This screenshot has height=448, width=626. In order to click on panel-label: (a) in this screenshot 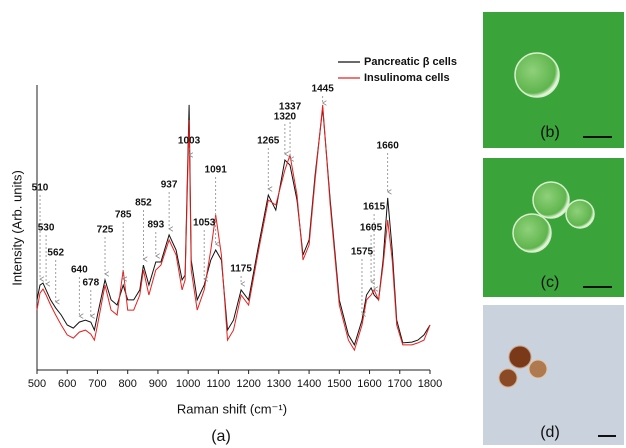, I will do `click(221, 436)`.